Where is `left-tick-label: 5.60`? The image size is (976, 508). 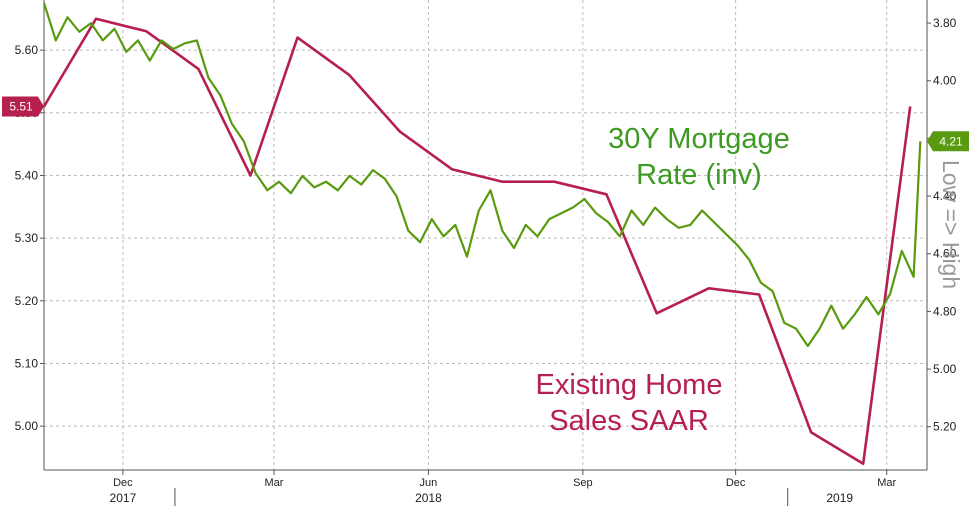
left-tick-label: 5.60 is located at coordinates (27, 50).